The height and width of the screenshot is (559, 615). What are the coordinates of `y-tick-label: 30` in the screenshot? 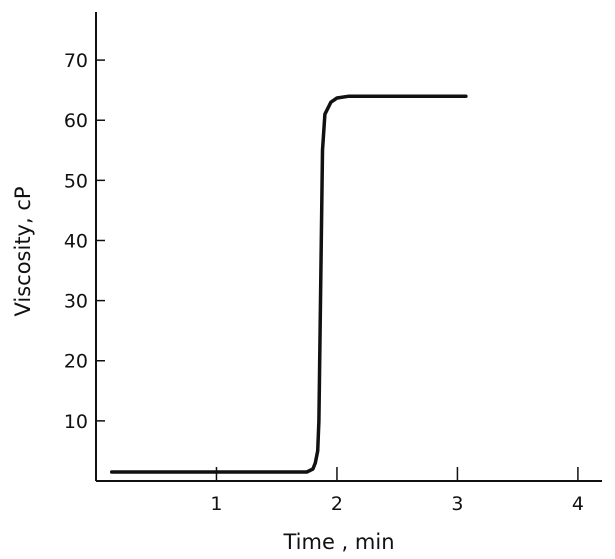 It's located at (76, 302).